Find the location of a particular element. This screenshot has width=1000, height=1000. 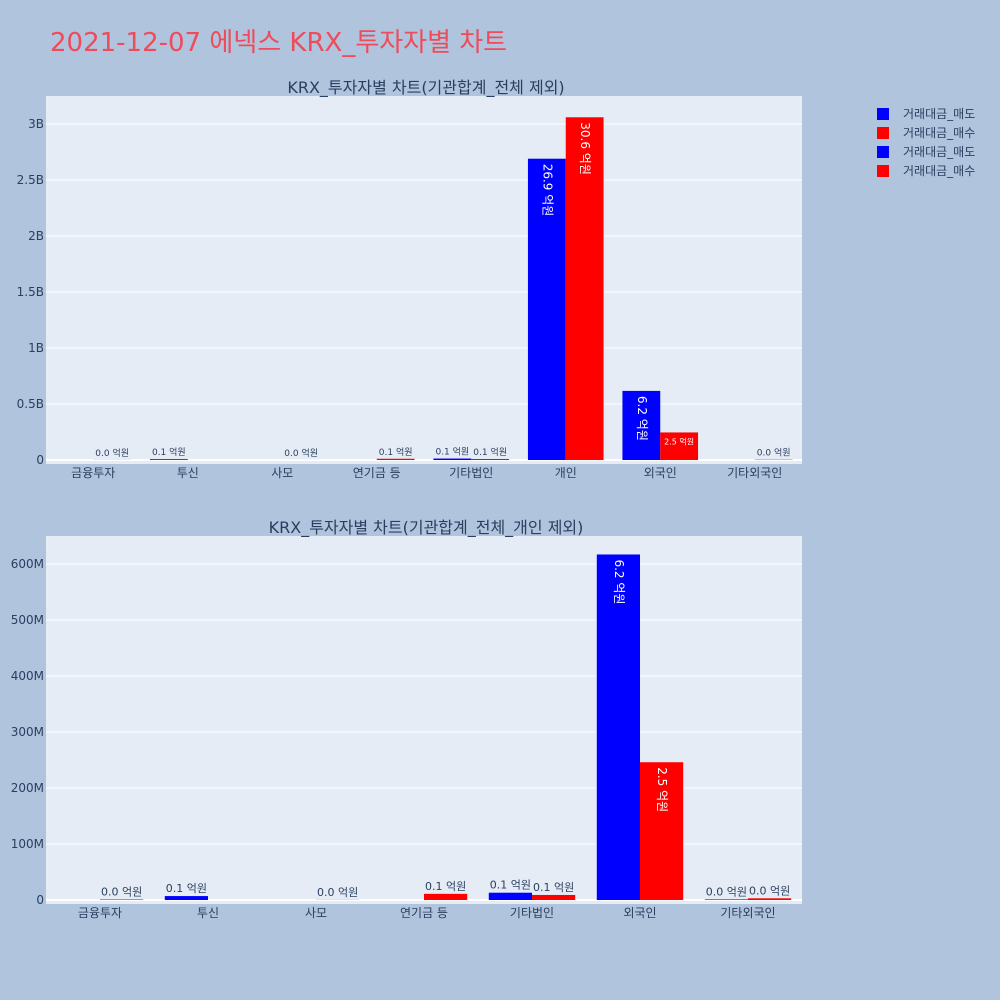

y-tick-label: 0.5B is located at coordinates (30, 404).